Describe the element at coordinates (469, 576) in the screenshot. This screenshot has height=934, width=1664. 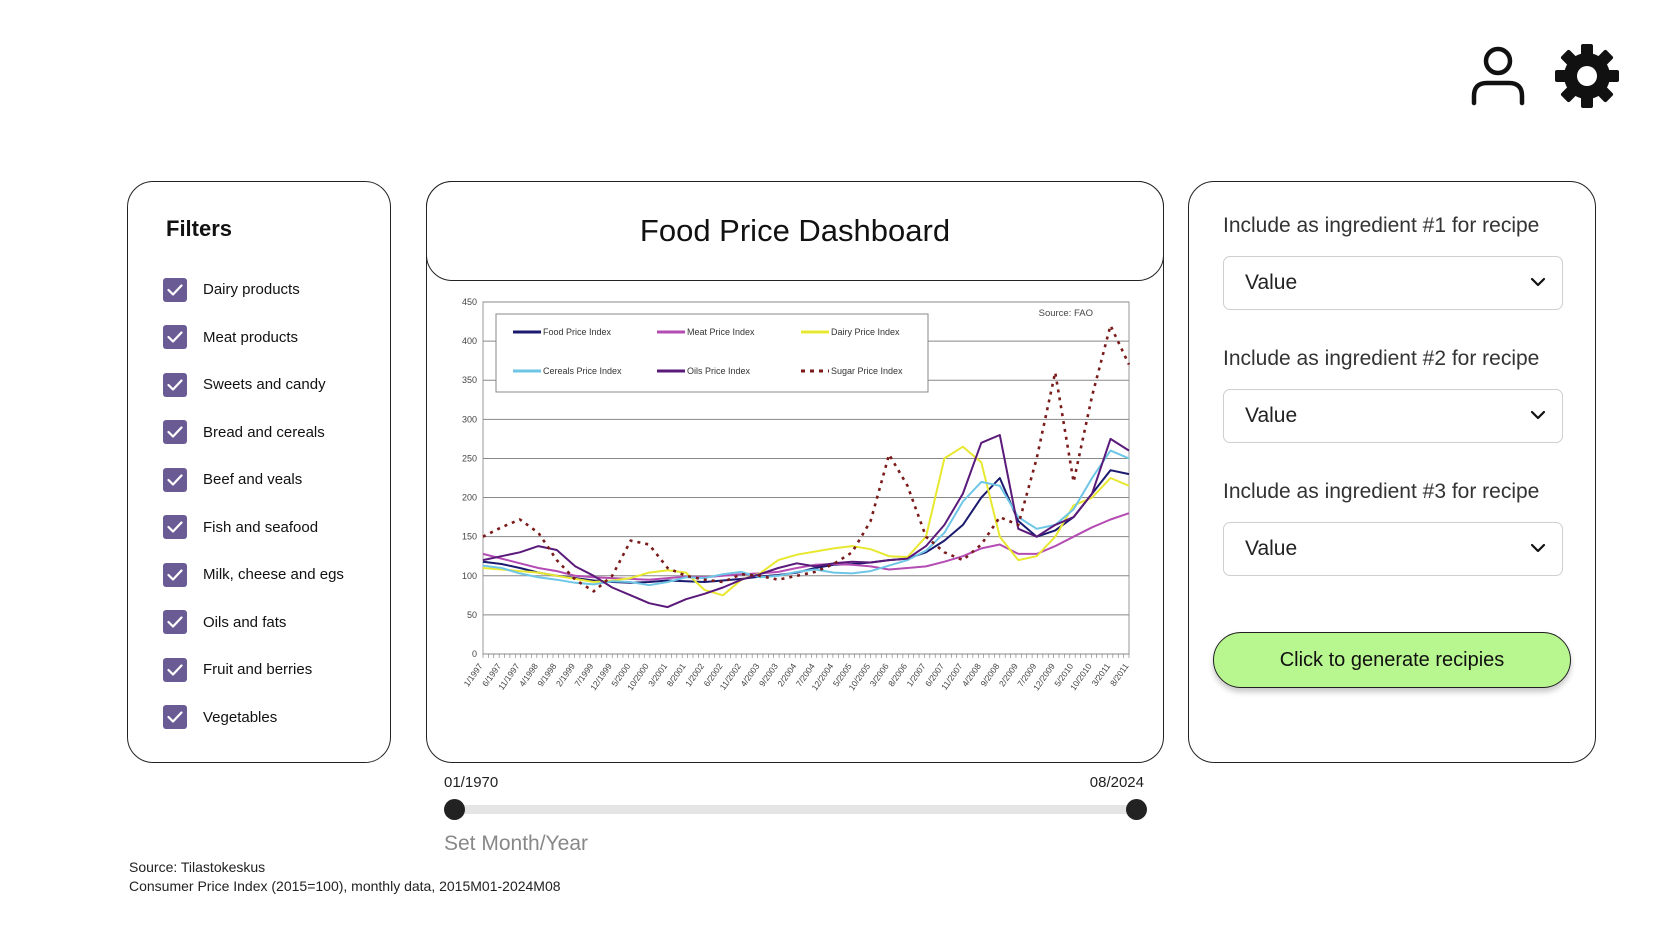
I see `y-tick-label: 100` at that location.